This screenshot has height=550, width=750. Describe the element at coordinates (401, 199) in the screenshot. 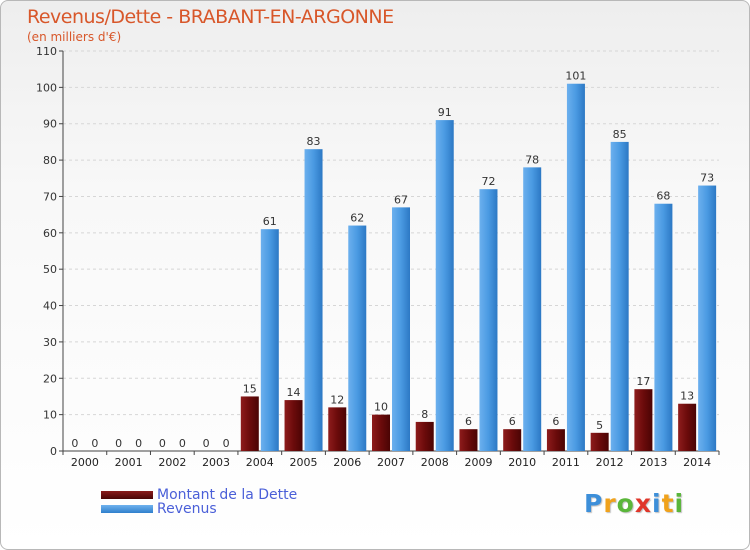

I see `revenue-bar-value: 67` at that location.